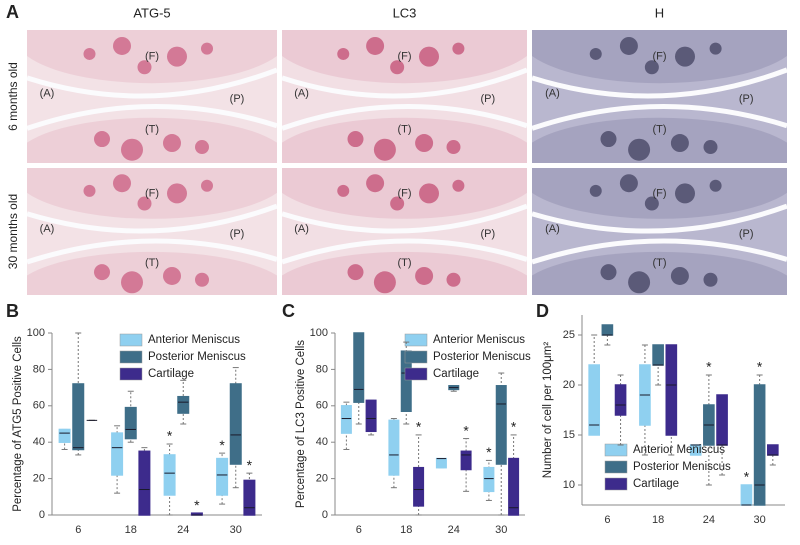 This screenshot has height=545, width=800. Describe the element at coordinates (39, 369) in the screenshot. I see `y-tick-label: 80` at that location.